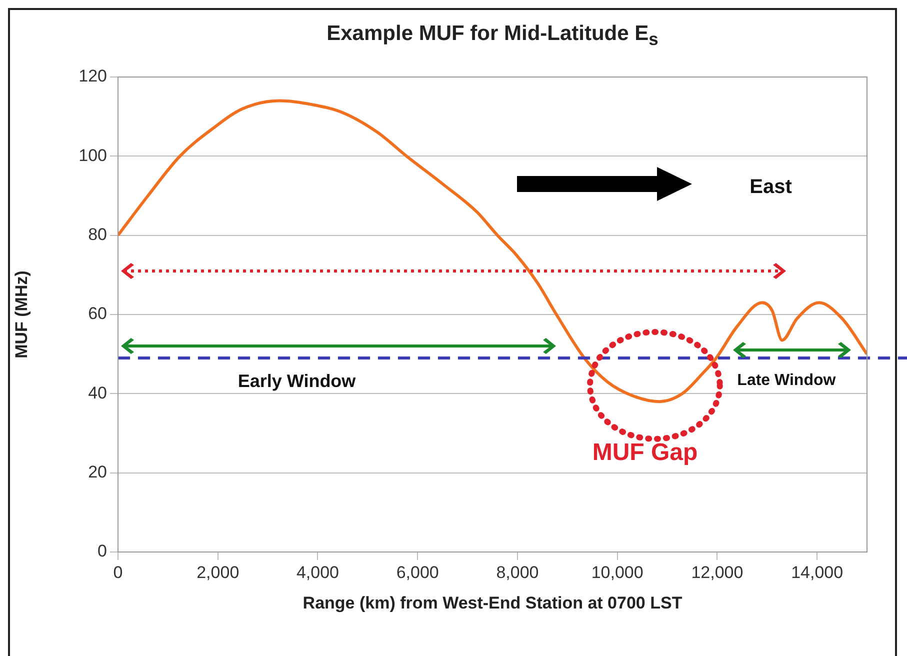  What do you see at coordinates (21, 314) in the screenshot?
I see `y-axis-title: MUF (MHz)` at bounding box center [21, 314].